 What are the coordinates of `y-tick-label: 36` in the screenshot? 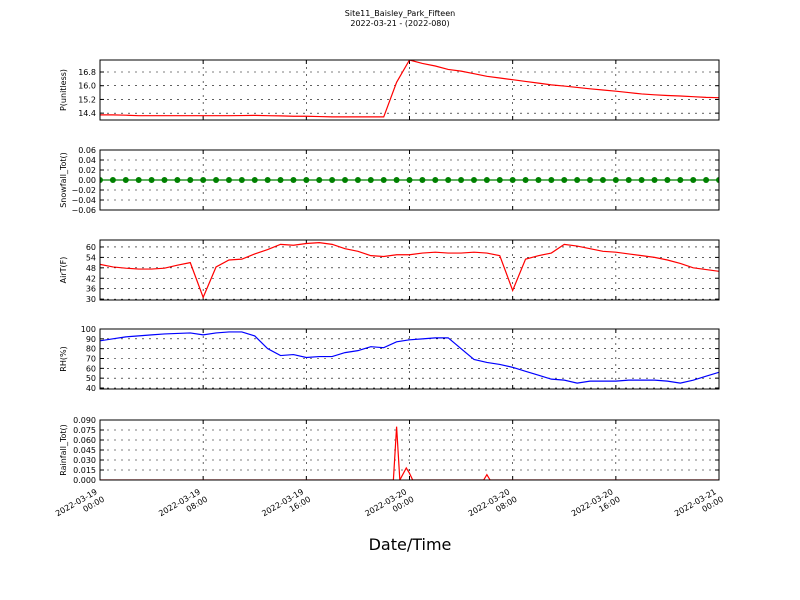 It's located at (91, 289).